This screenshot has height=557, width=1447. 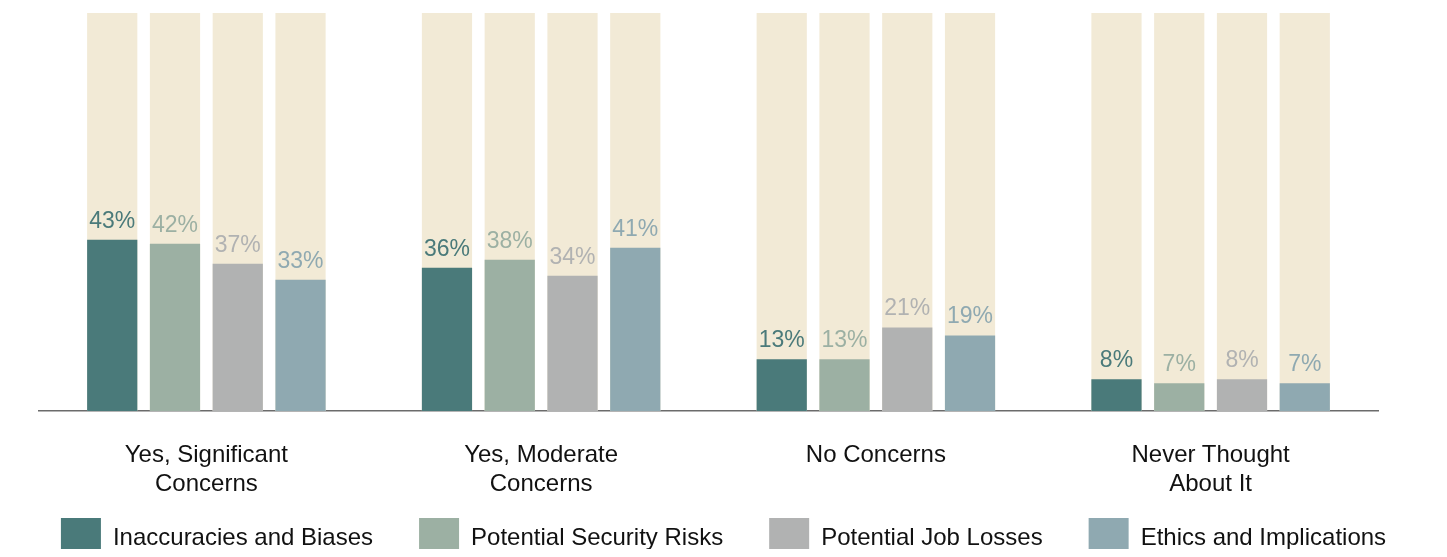 I want to click on legend-label: Potential Job Losses, so click(x=932, y=536).